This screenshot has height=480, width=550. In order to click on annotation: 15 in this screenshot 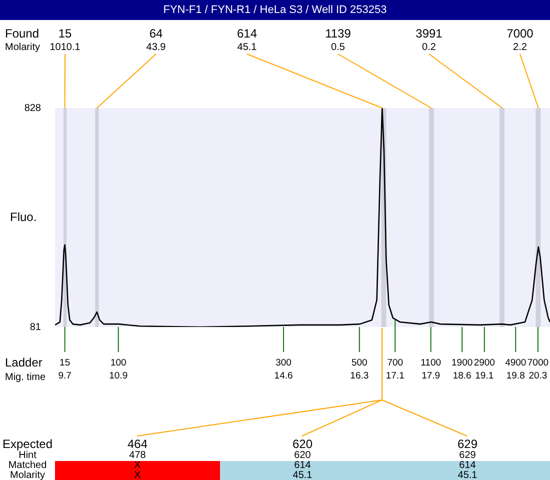, I will do `click(65, 363)`.